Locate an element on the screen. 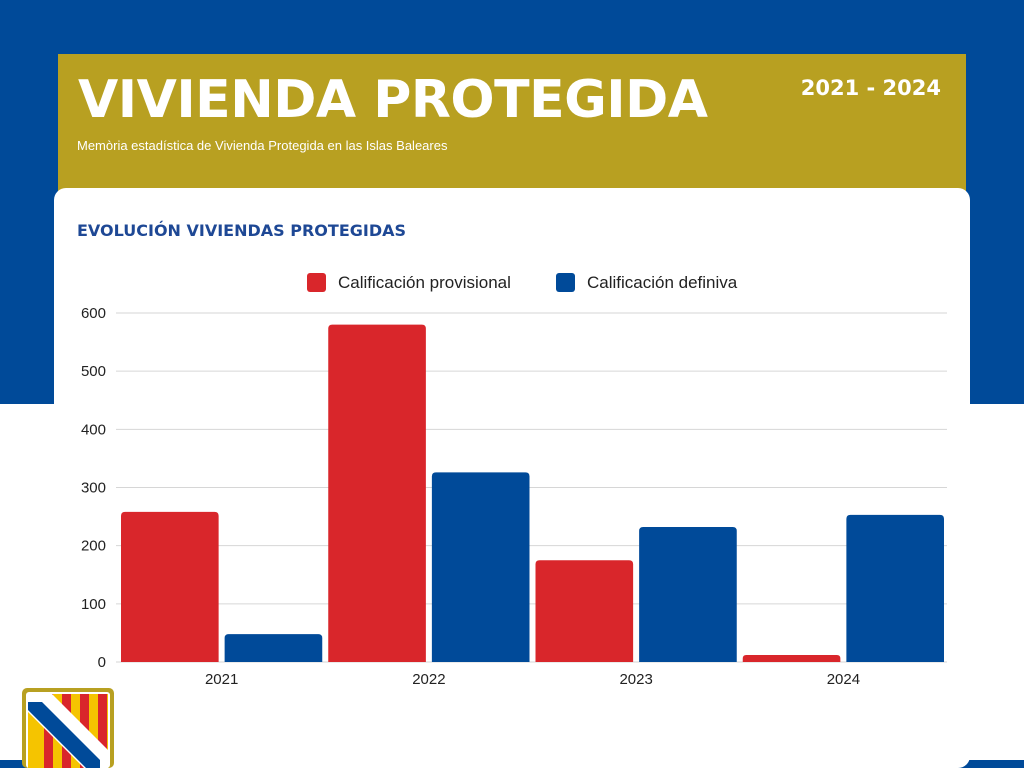 The image size is (1024, 768). bar-provisional-2023 is located at coordinates (584, 611).